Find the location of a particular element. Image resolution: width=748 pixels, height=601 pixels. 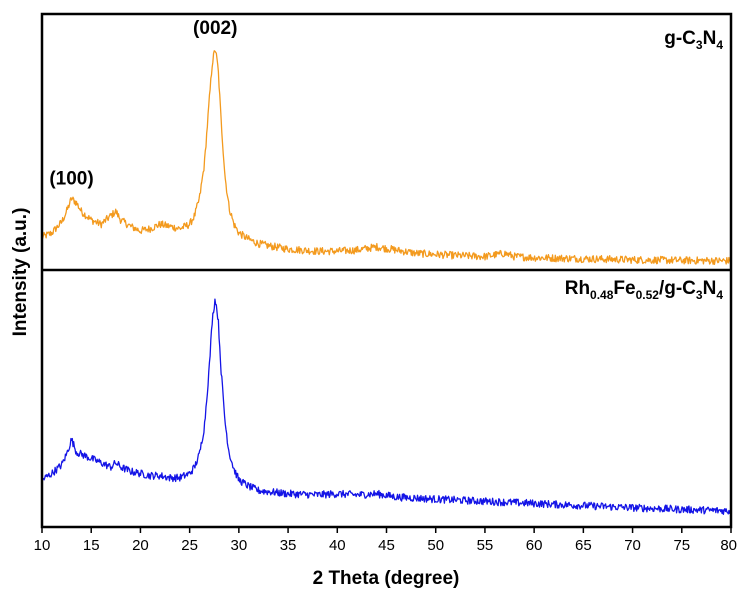

x-tick-label: 15 is located at coordinates (91, 545).